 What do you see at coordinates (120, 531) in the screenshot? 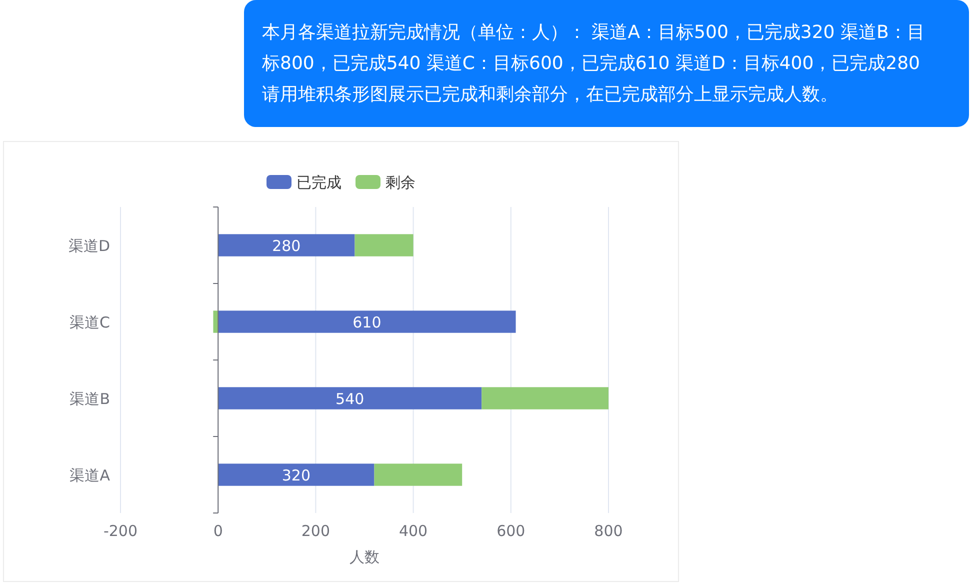
I see `x-tick-label: -200` at bounding box center [120, 531].